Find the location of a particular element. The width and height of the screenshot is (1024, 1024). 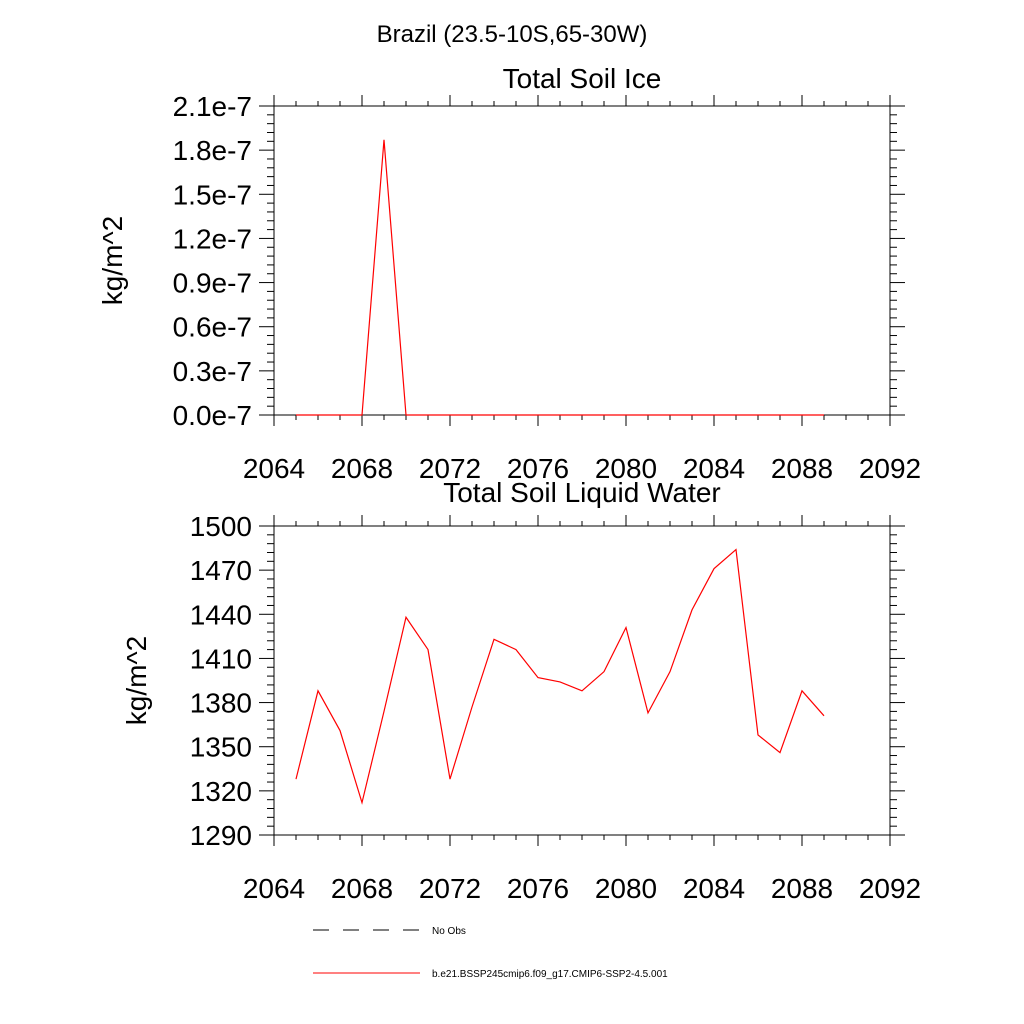

y-tick-label: 1320 is located at coordinates (221, 791).